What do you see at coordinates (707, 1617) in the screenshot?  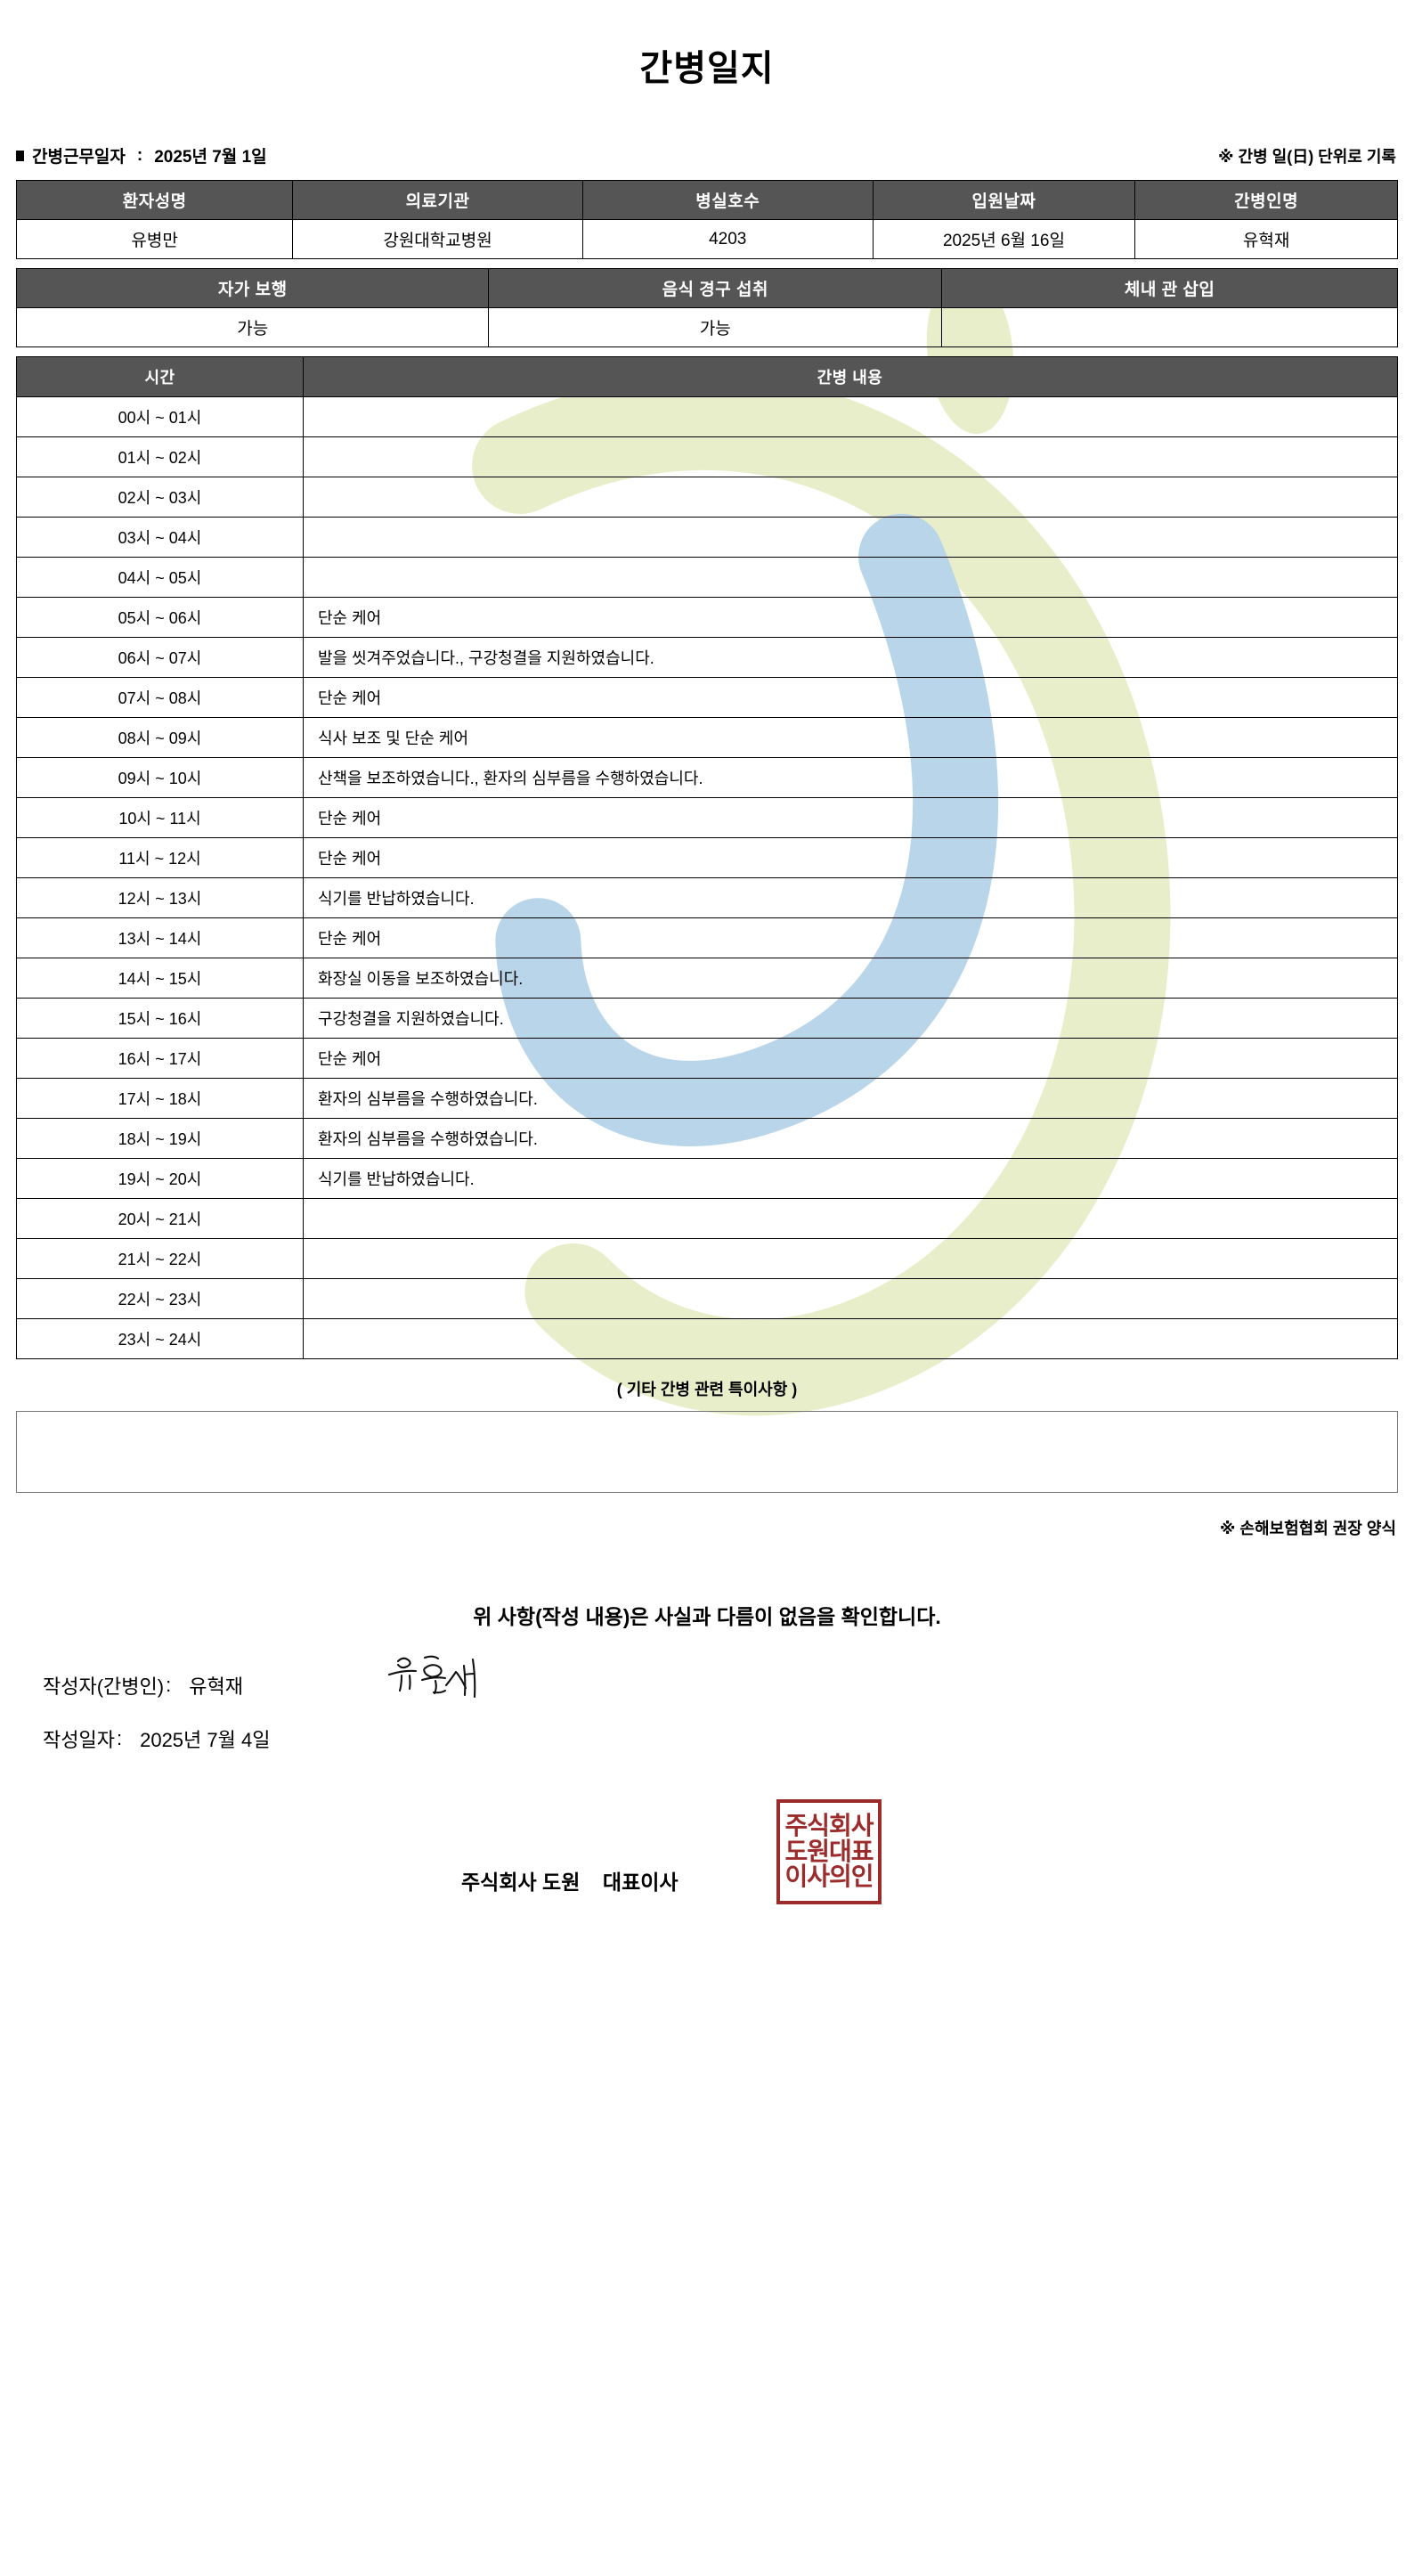 I see `confirmation-statement: 위 사항(작성 내용)은 사실과 다름이 없음을 확인합니다.` at bounding box center [707, 1617].